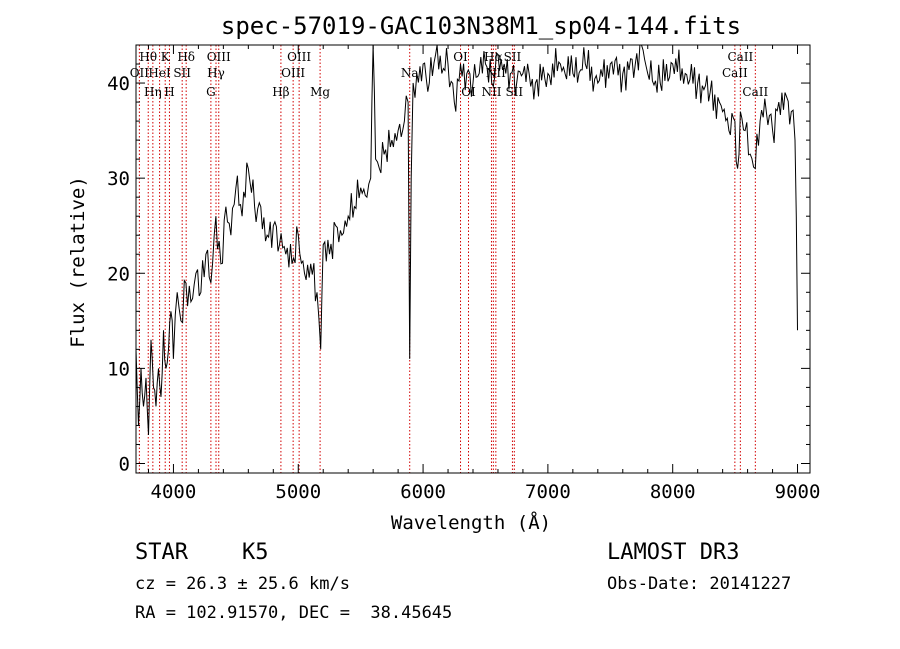 Image resolution: width=900 pixels, height=649 pixels. I want to click on line-label-24: CaII, so click(740, 57).